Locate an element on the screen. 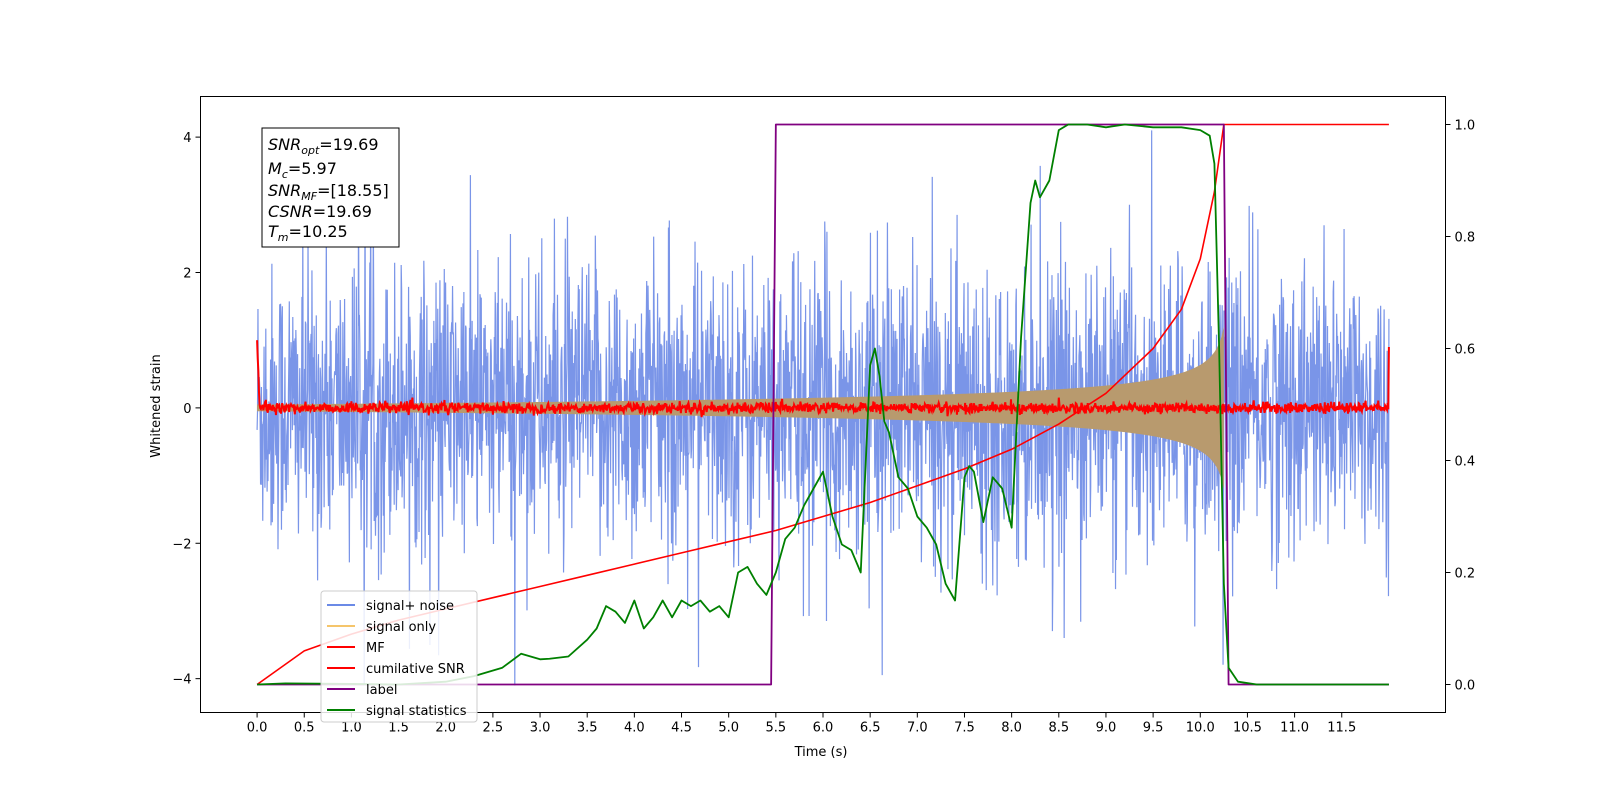 The image size is (1600, 800). legend-item: MF is located at coordinates (356, 648).